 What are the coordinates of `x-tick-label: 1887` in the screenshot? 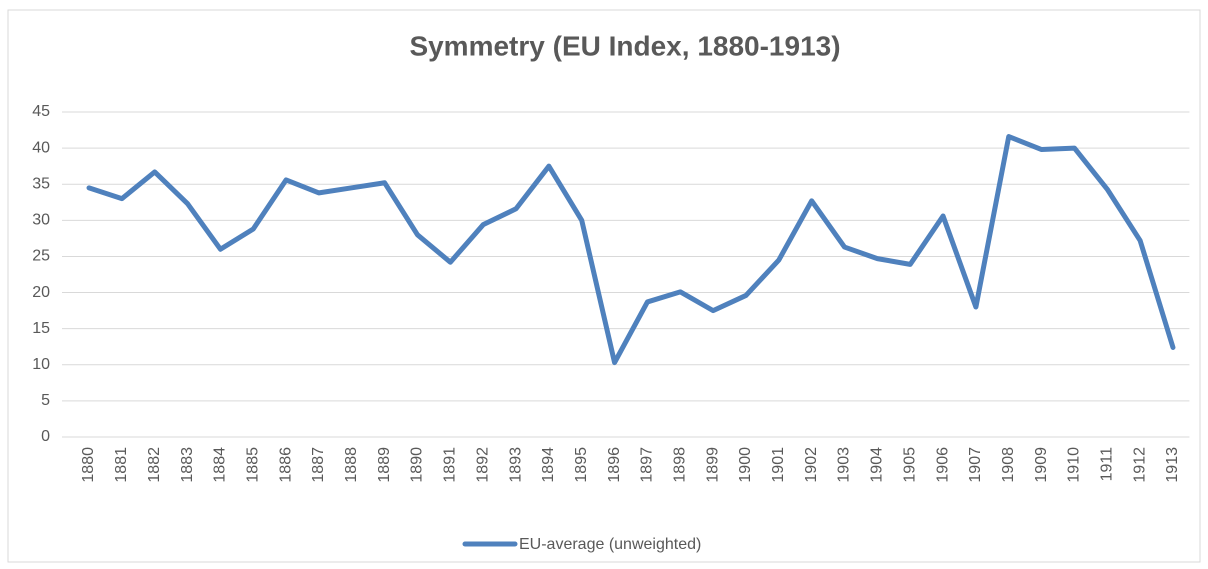 It's located at (318, 465).